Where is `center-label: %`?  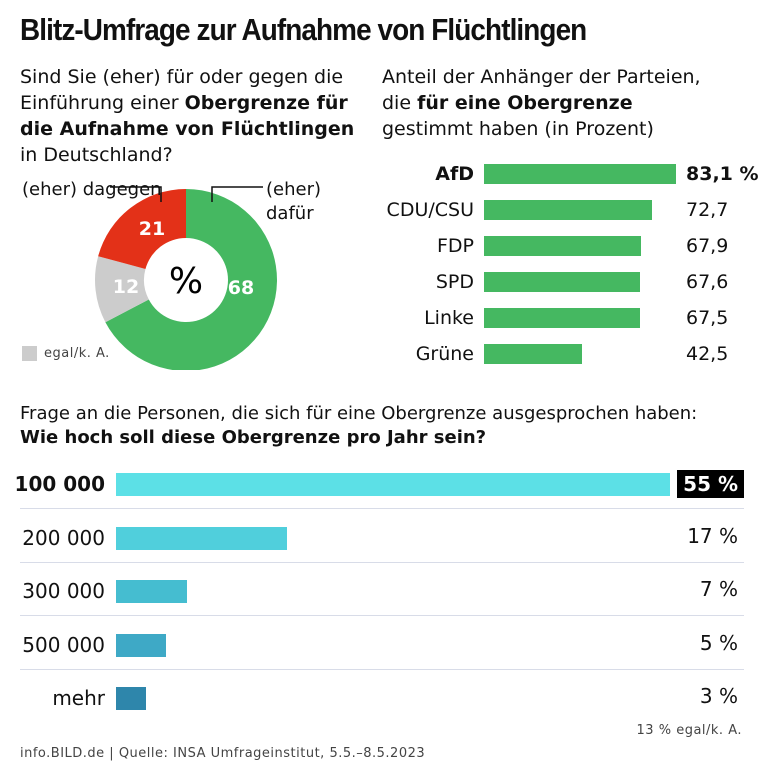 center-label: % is located at coordinates (186, 281).